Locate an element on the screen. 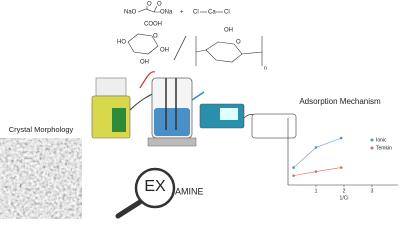 The width and height of the screenshot is (400, 240). x-tick-label: 3 is located at coordinates (372, 191).